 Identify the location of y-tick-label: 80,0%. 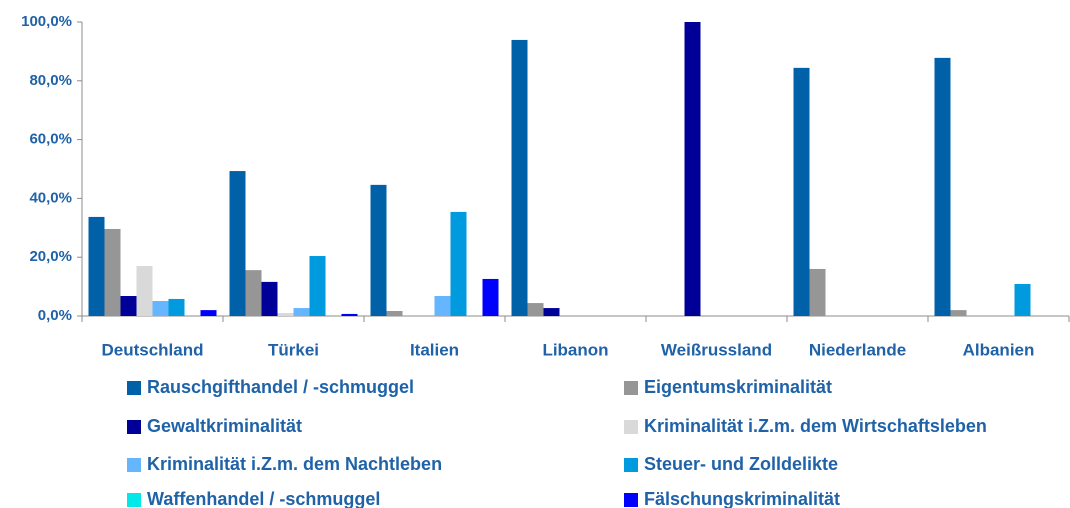
(50, 80).